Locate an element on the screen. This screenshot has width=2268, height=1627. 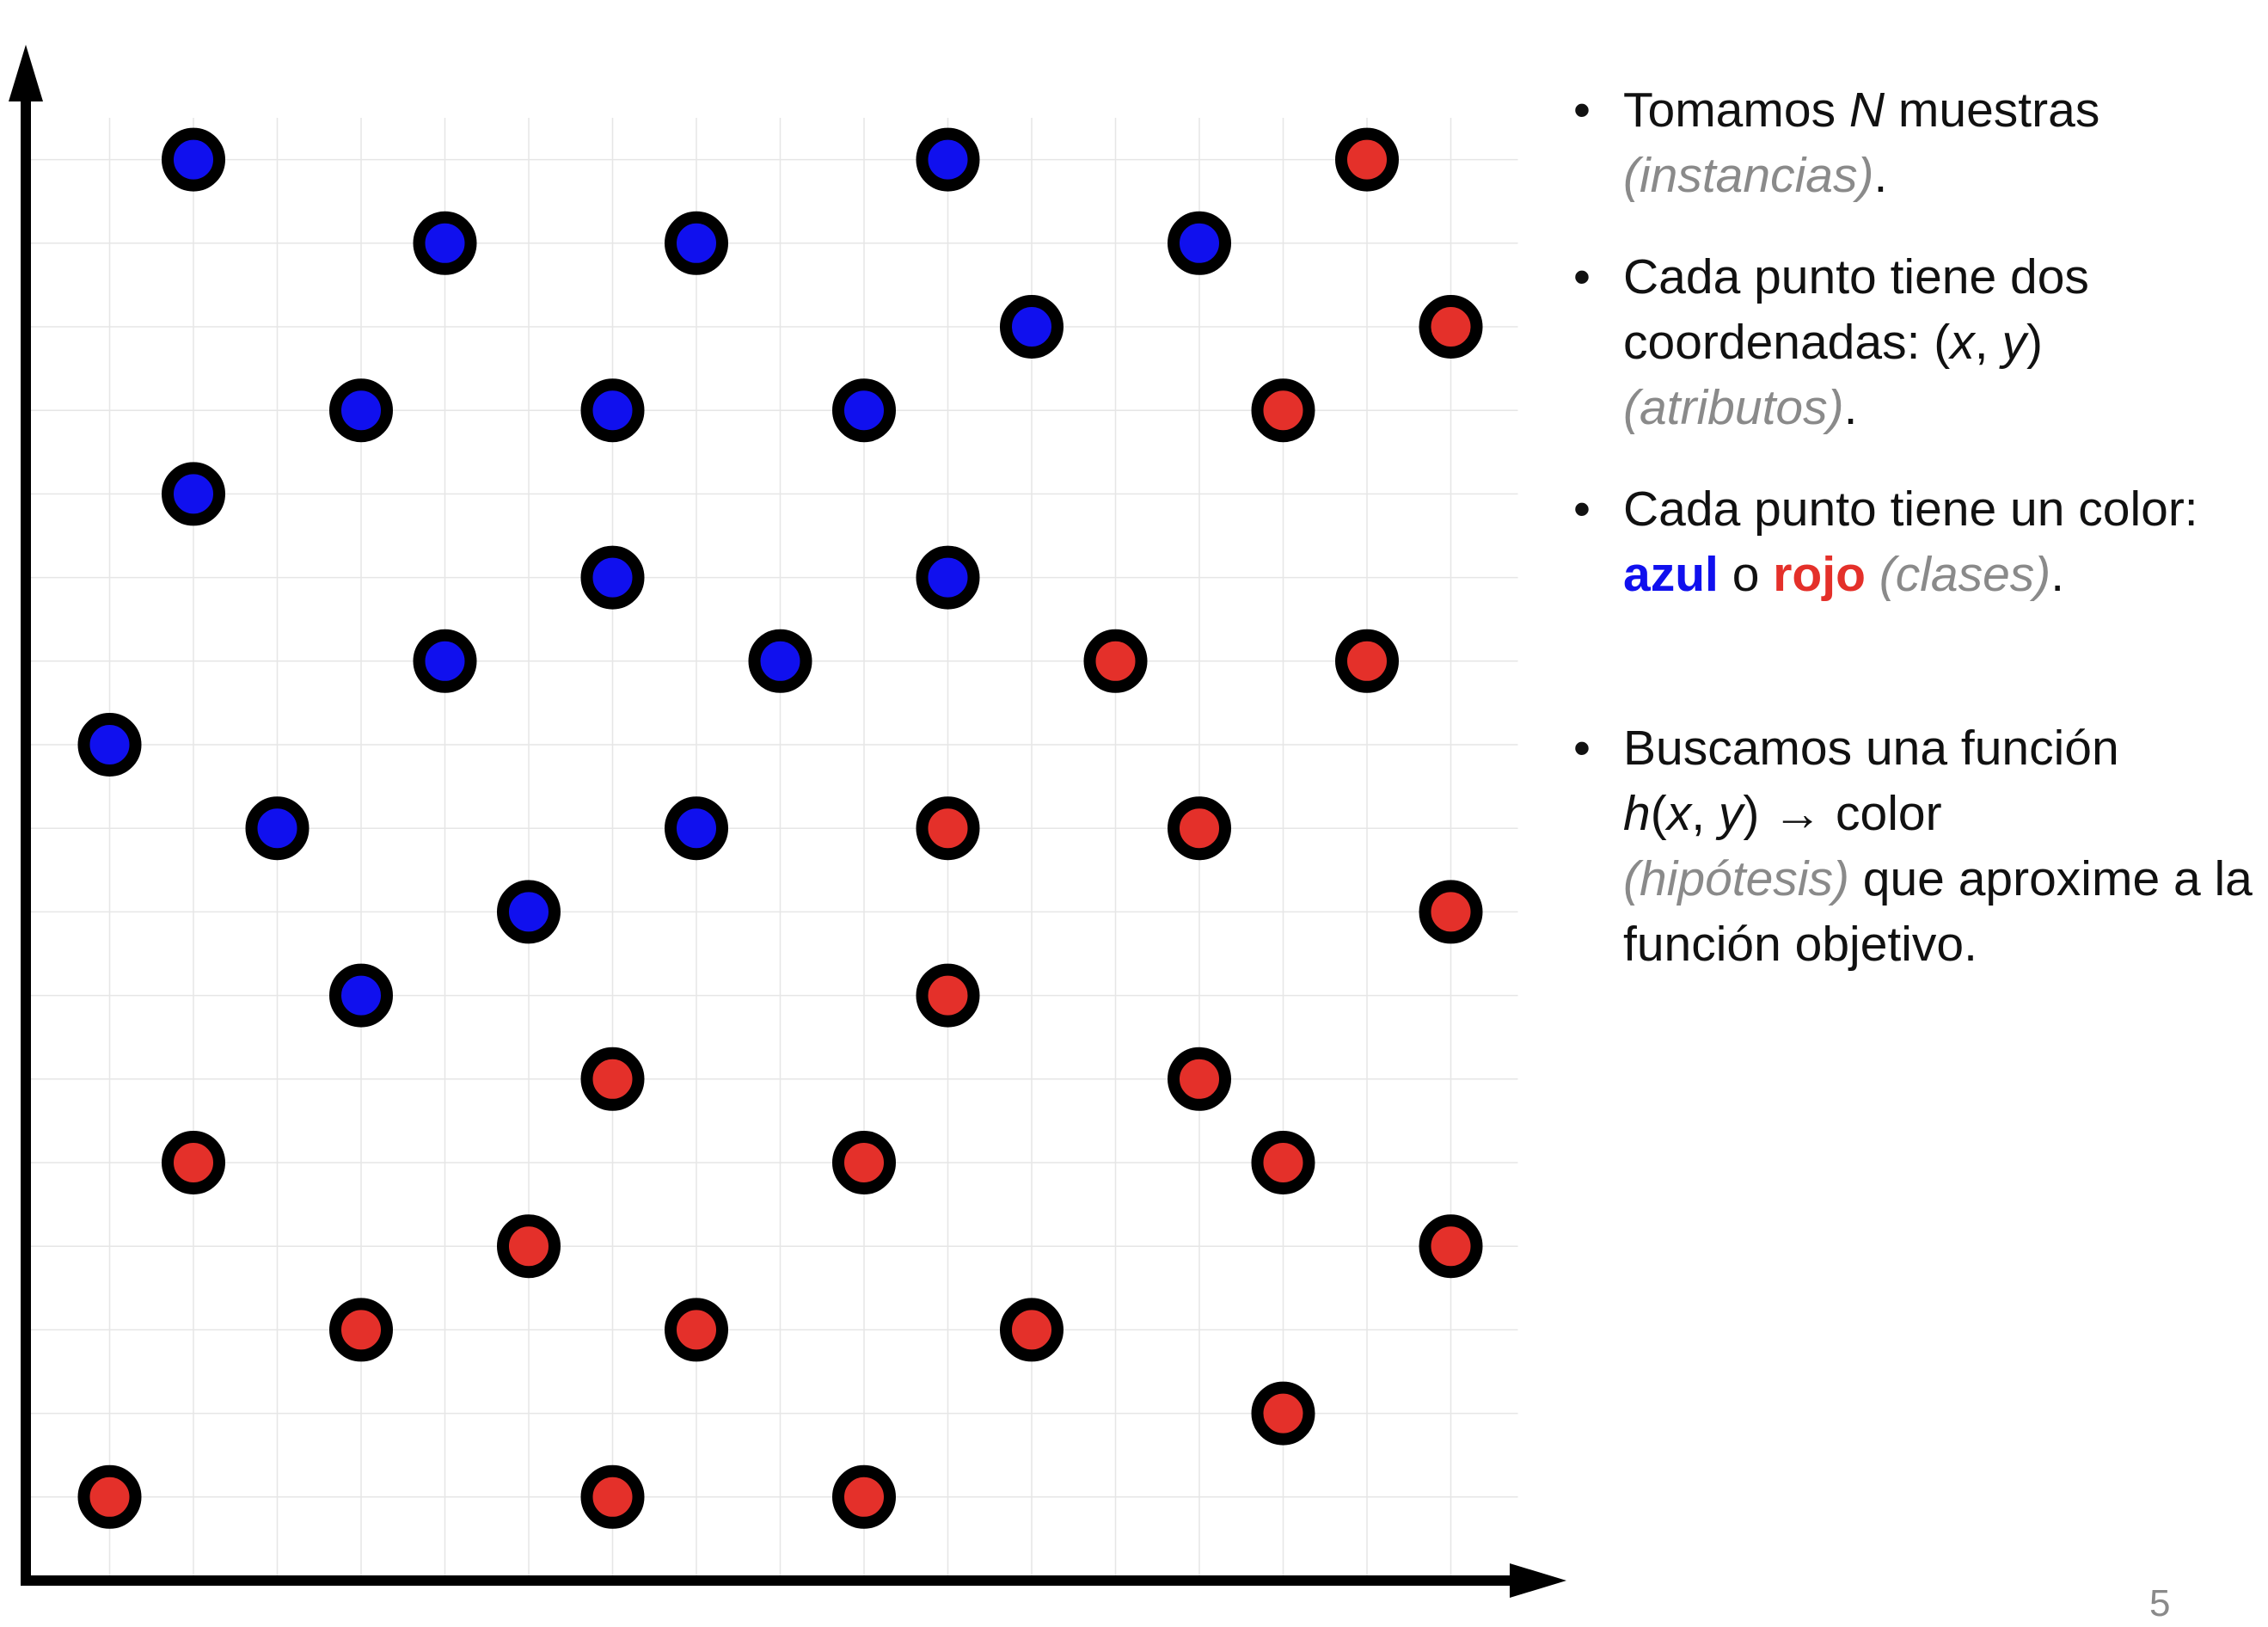
close-paren: ) is located at coordinates (2035, 342).